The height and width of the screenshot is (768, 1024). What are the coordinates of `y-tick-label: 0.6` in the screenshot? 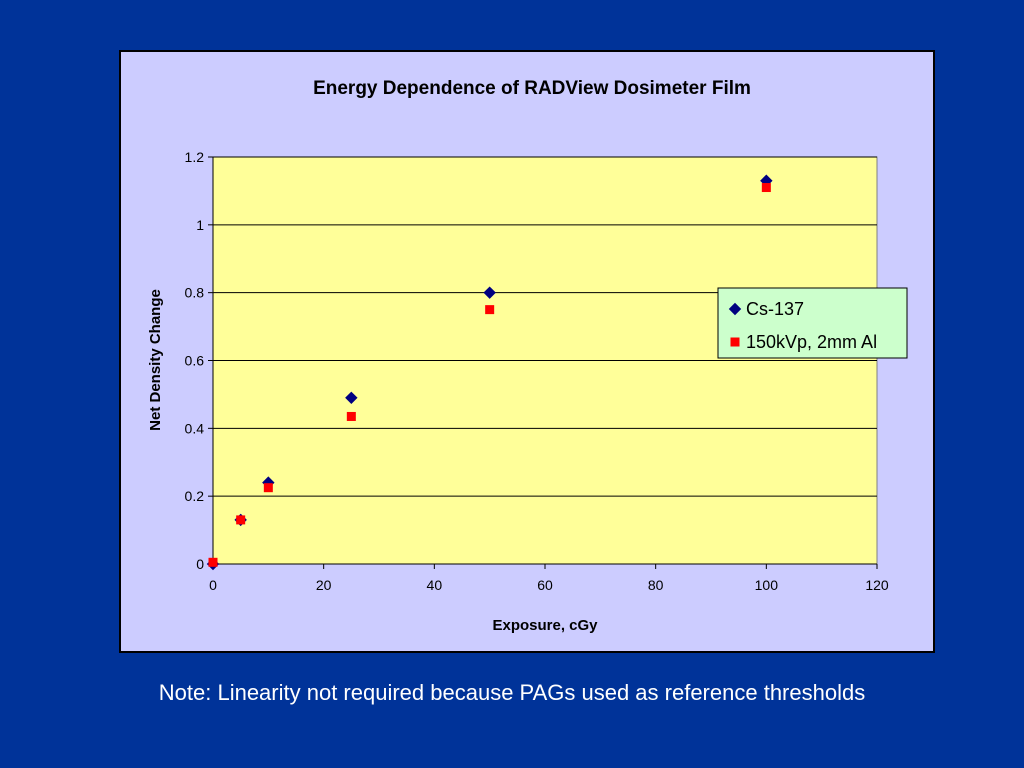 It's located at (195, 361).